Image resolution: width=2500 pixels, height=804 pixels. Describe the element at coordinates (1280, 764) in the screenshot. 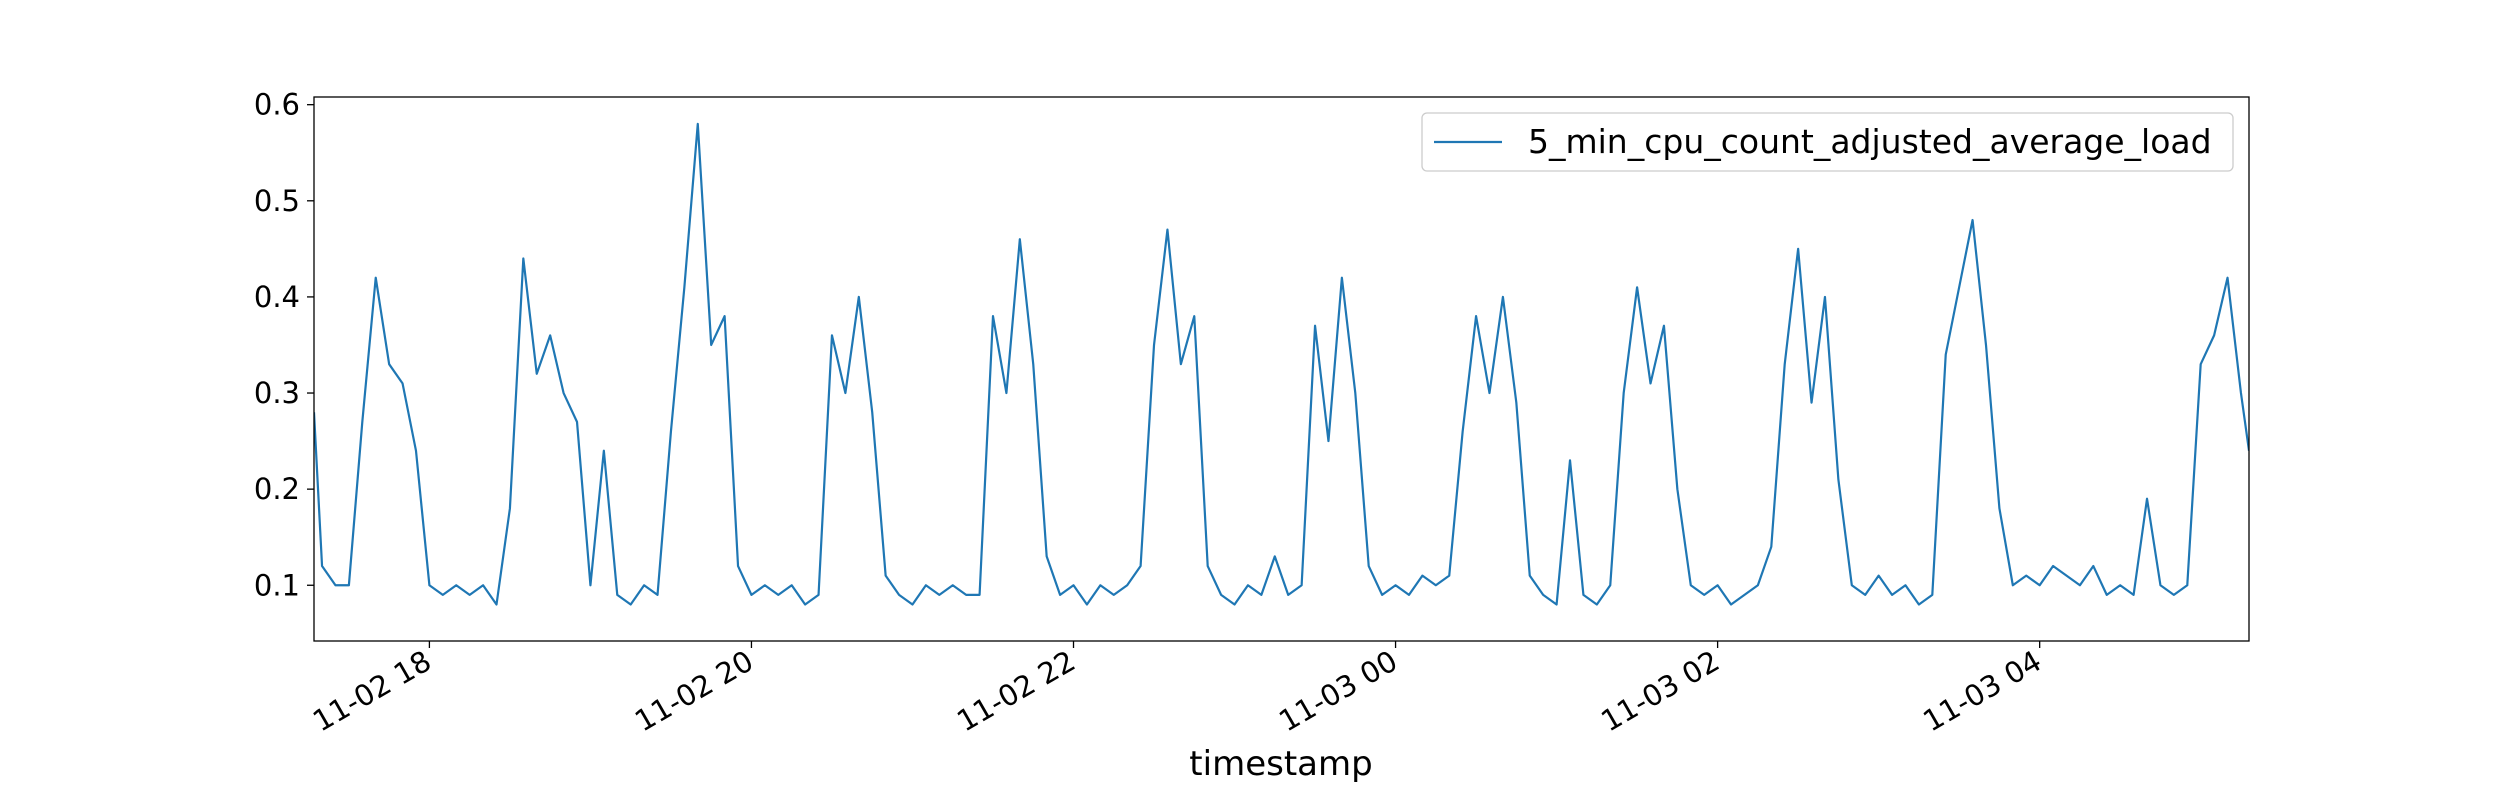

I see `x-axis-label: timestamp` at that location.